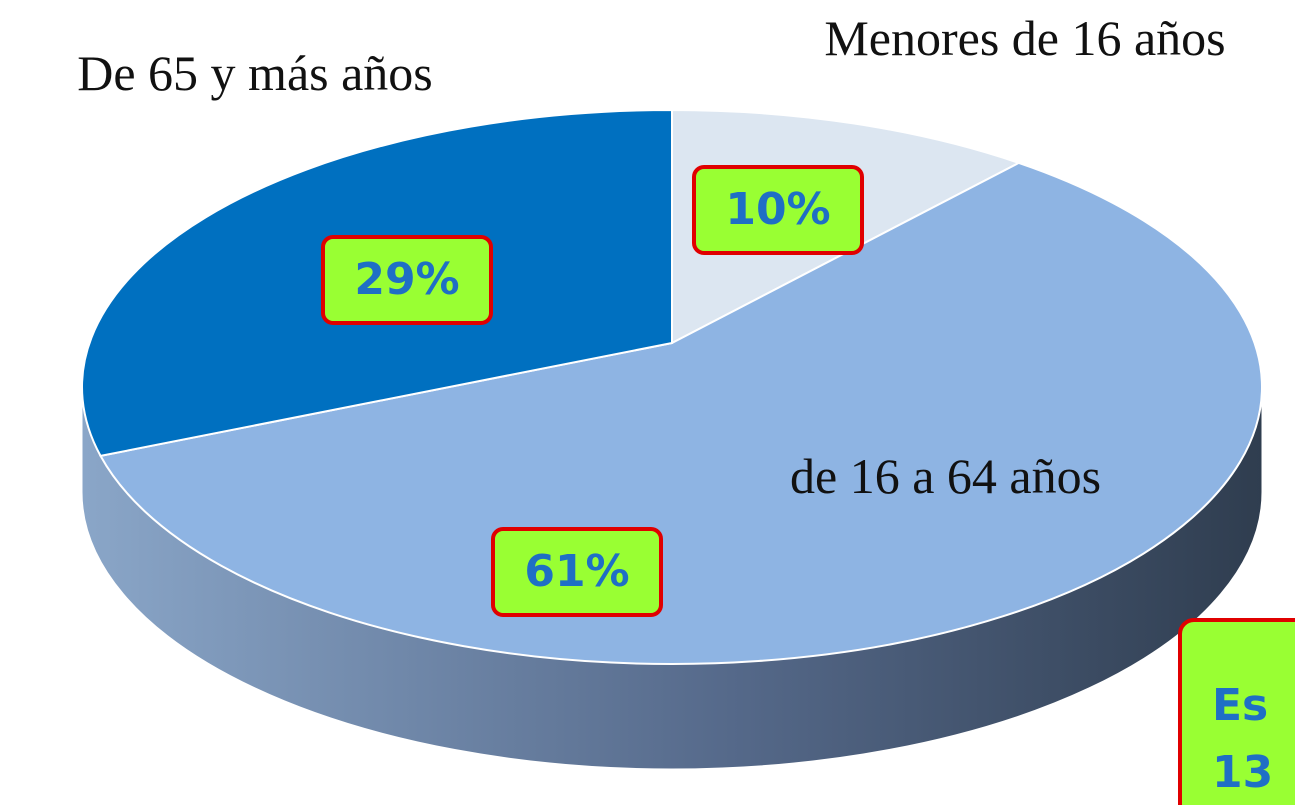  I want to click on annotation-box, so click(1236, 711).